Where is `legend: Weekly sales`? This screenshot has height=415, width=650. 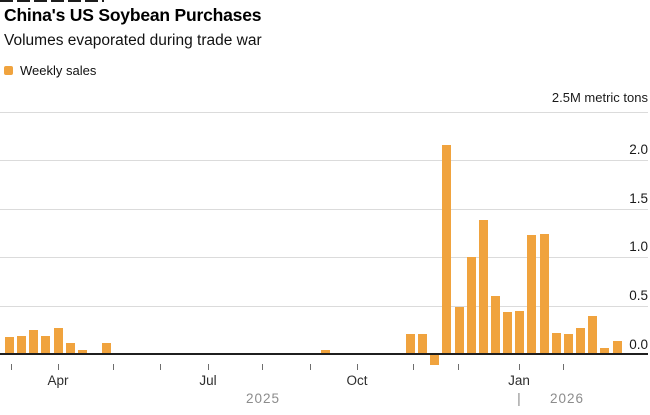 legend: Weekly sales is located at coordinates (50, 70).